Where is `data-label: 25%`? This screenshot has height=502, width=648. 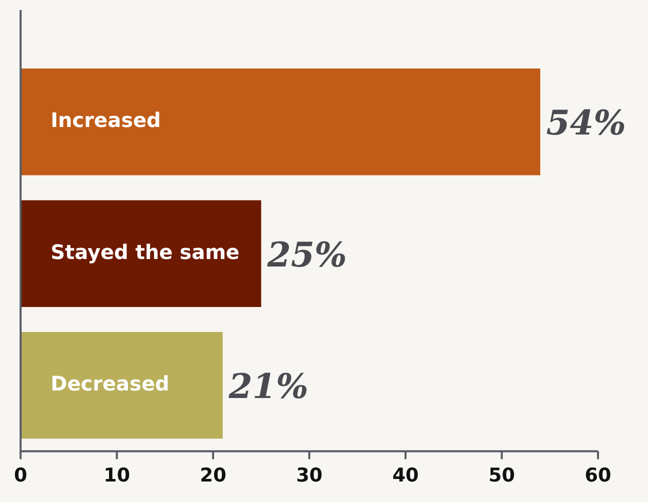
data-label: 25% is located at coordinates (306, 255).